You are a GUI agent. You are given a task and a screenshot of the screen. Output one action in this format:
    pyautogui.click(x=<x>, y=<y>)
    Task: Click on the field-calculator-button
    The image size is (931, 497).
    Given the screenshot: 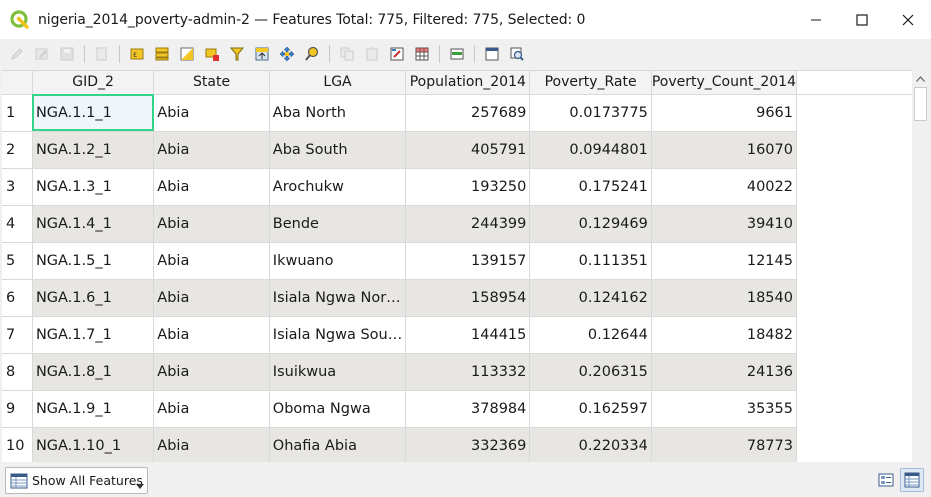 What is the action you would take?
    pyautogui.click(x=397, y=54)
    